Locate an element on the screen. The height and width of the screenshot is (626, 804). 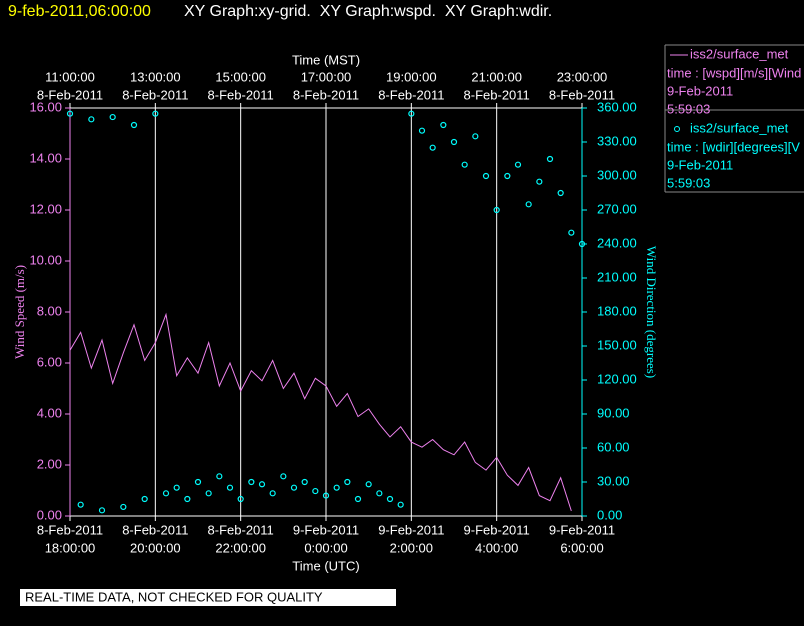
y2-tick-label: 240.00 is located at coordinates (617, 242).